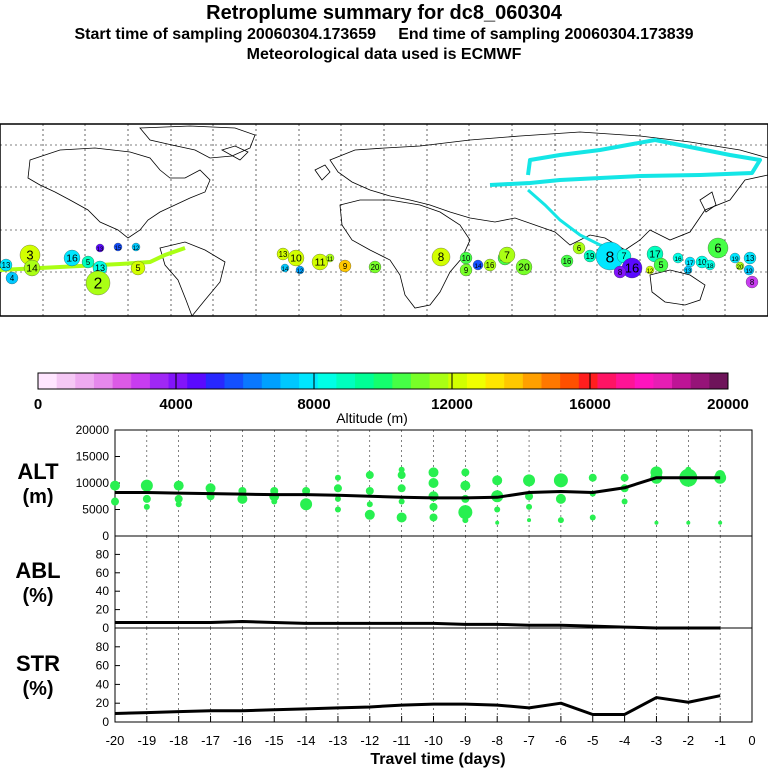 This screenshot has width=768, height=768. I want to click on chart-title: Retroplume summary for dc8_060304, so click(384, 13).